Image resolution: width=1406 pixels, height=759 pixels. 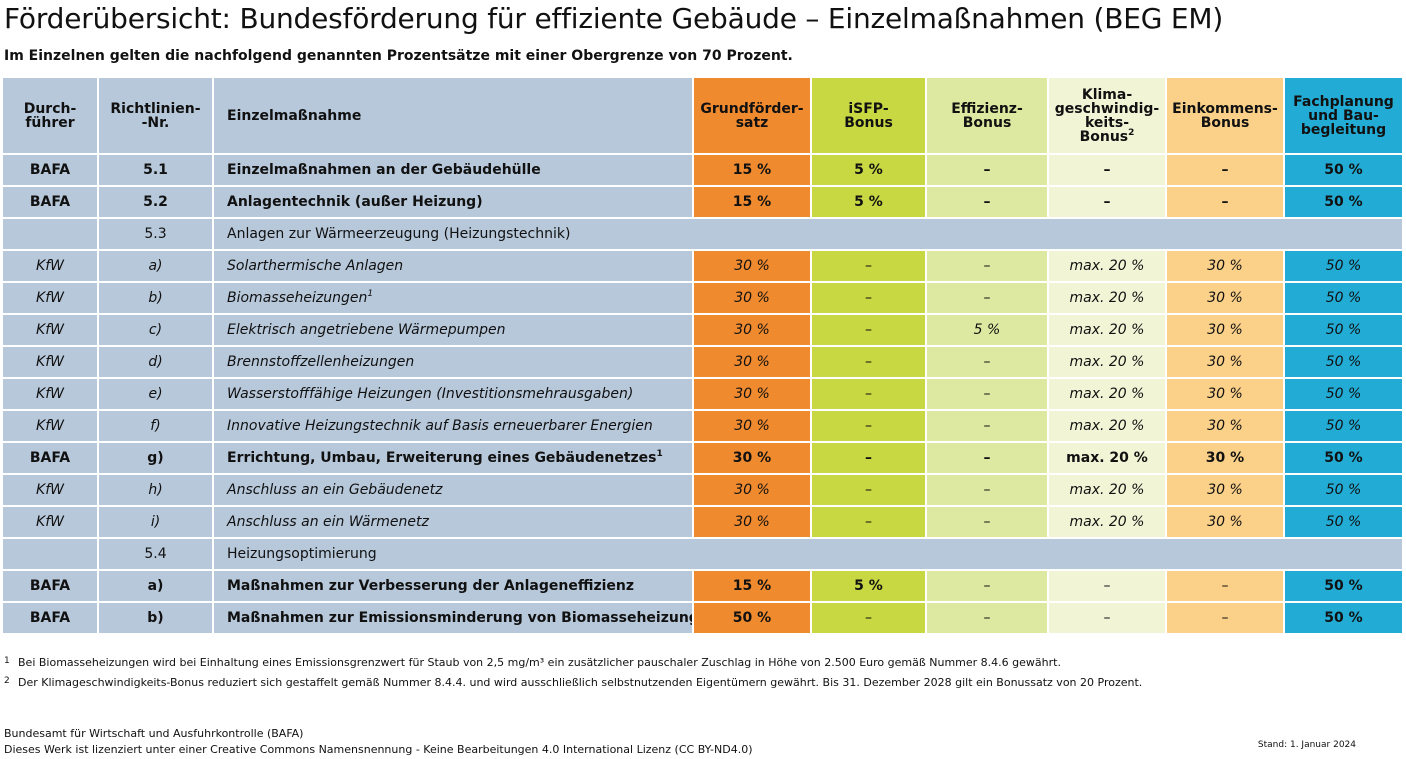 What do you see at coordinates (869, 170) in the screenshot?
I see `cell-isfp-bonus: 5 %` at bounding box center [869, 170].